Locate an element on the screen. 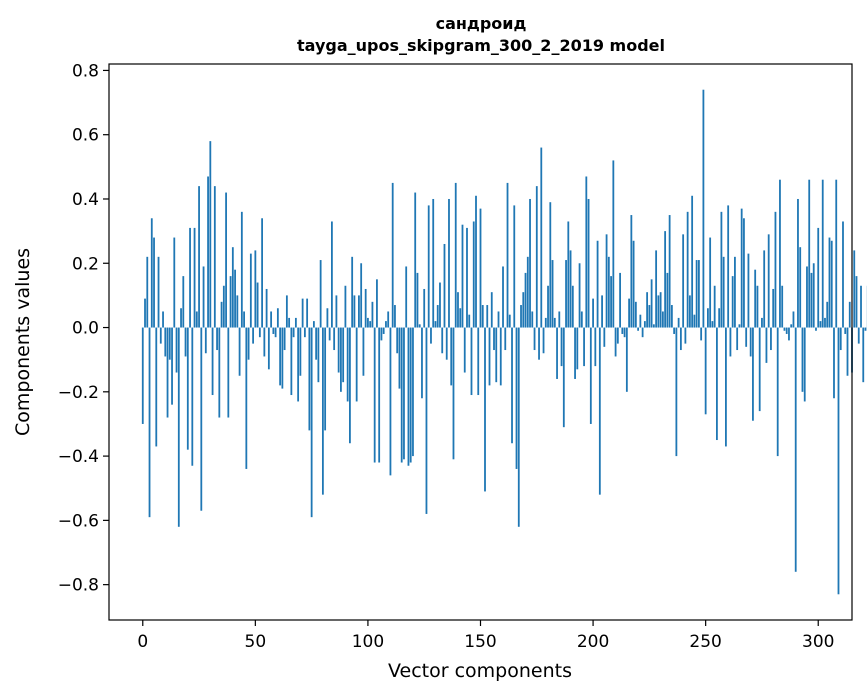  x-tick-label: 300 is located at coordinates (818, 642).